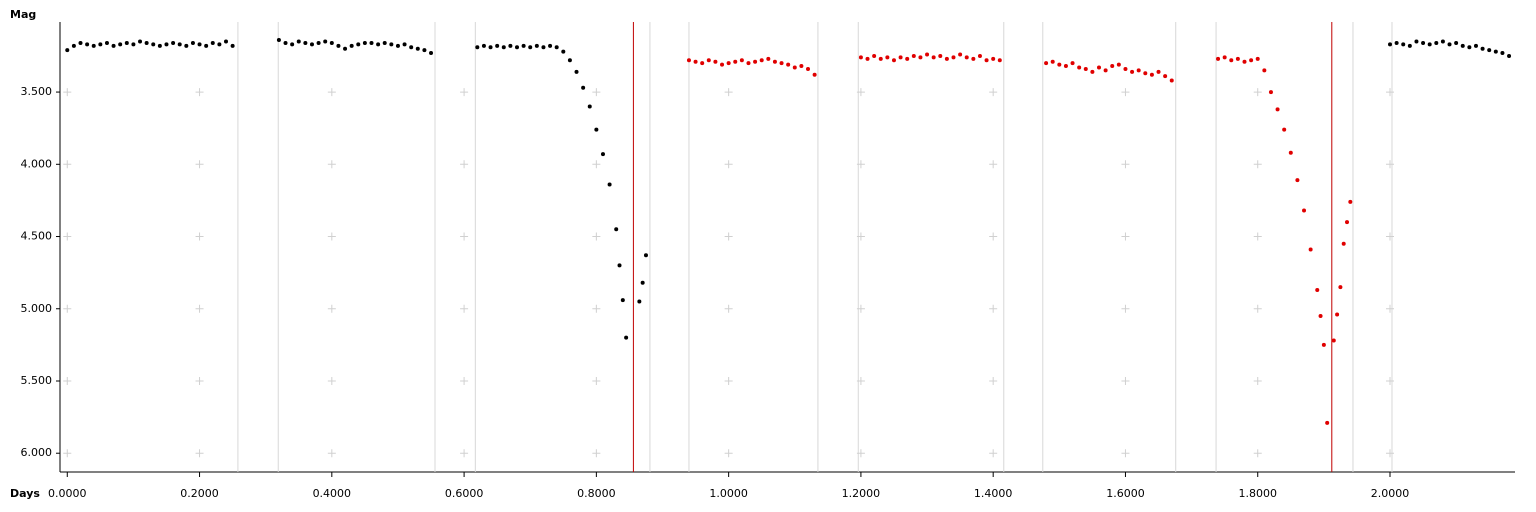  I want to click on x-tick-label: 1.8000, so click(1257, 493).